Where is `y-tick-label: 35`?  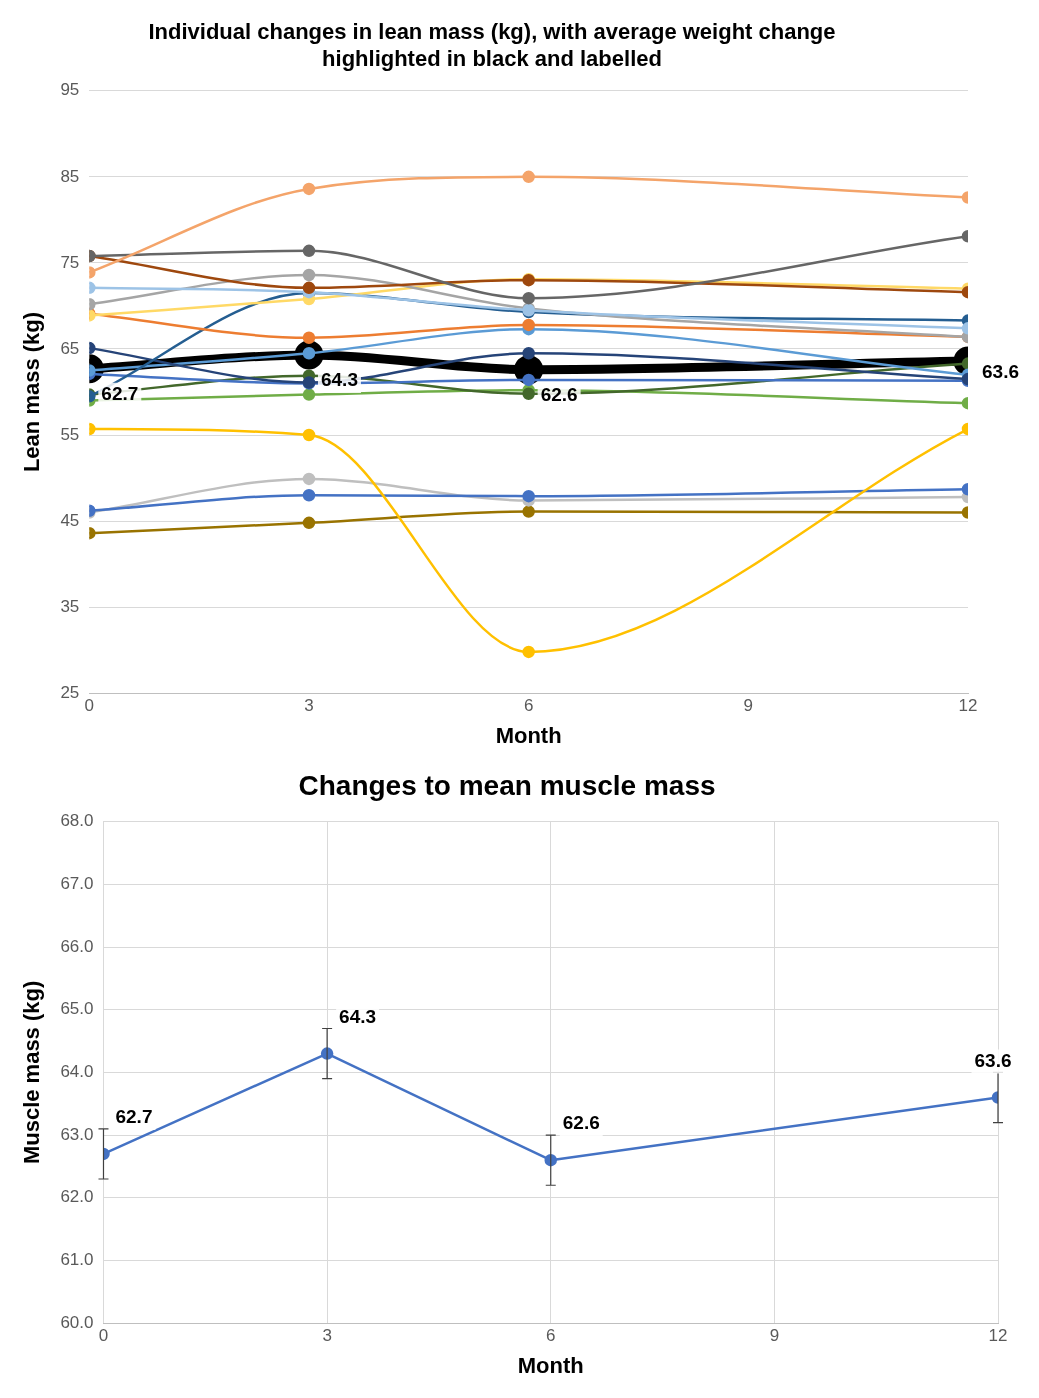
y-tick-label: 35 is located at coordinates (70, 606).